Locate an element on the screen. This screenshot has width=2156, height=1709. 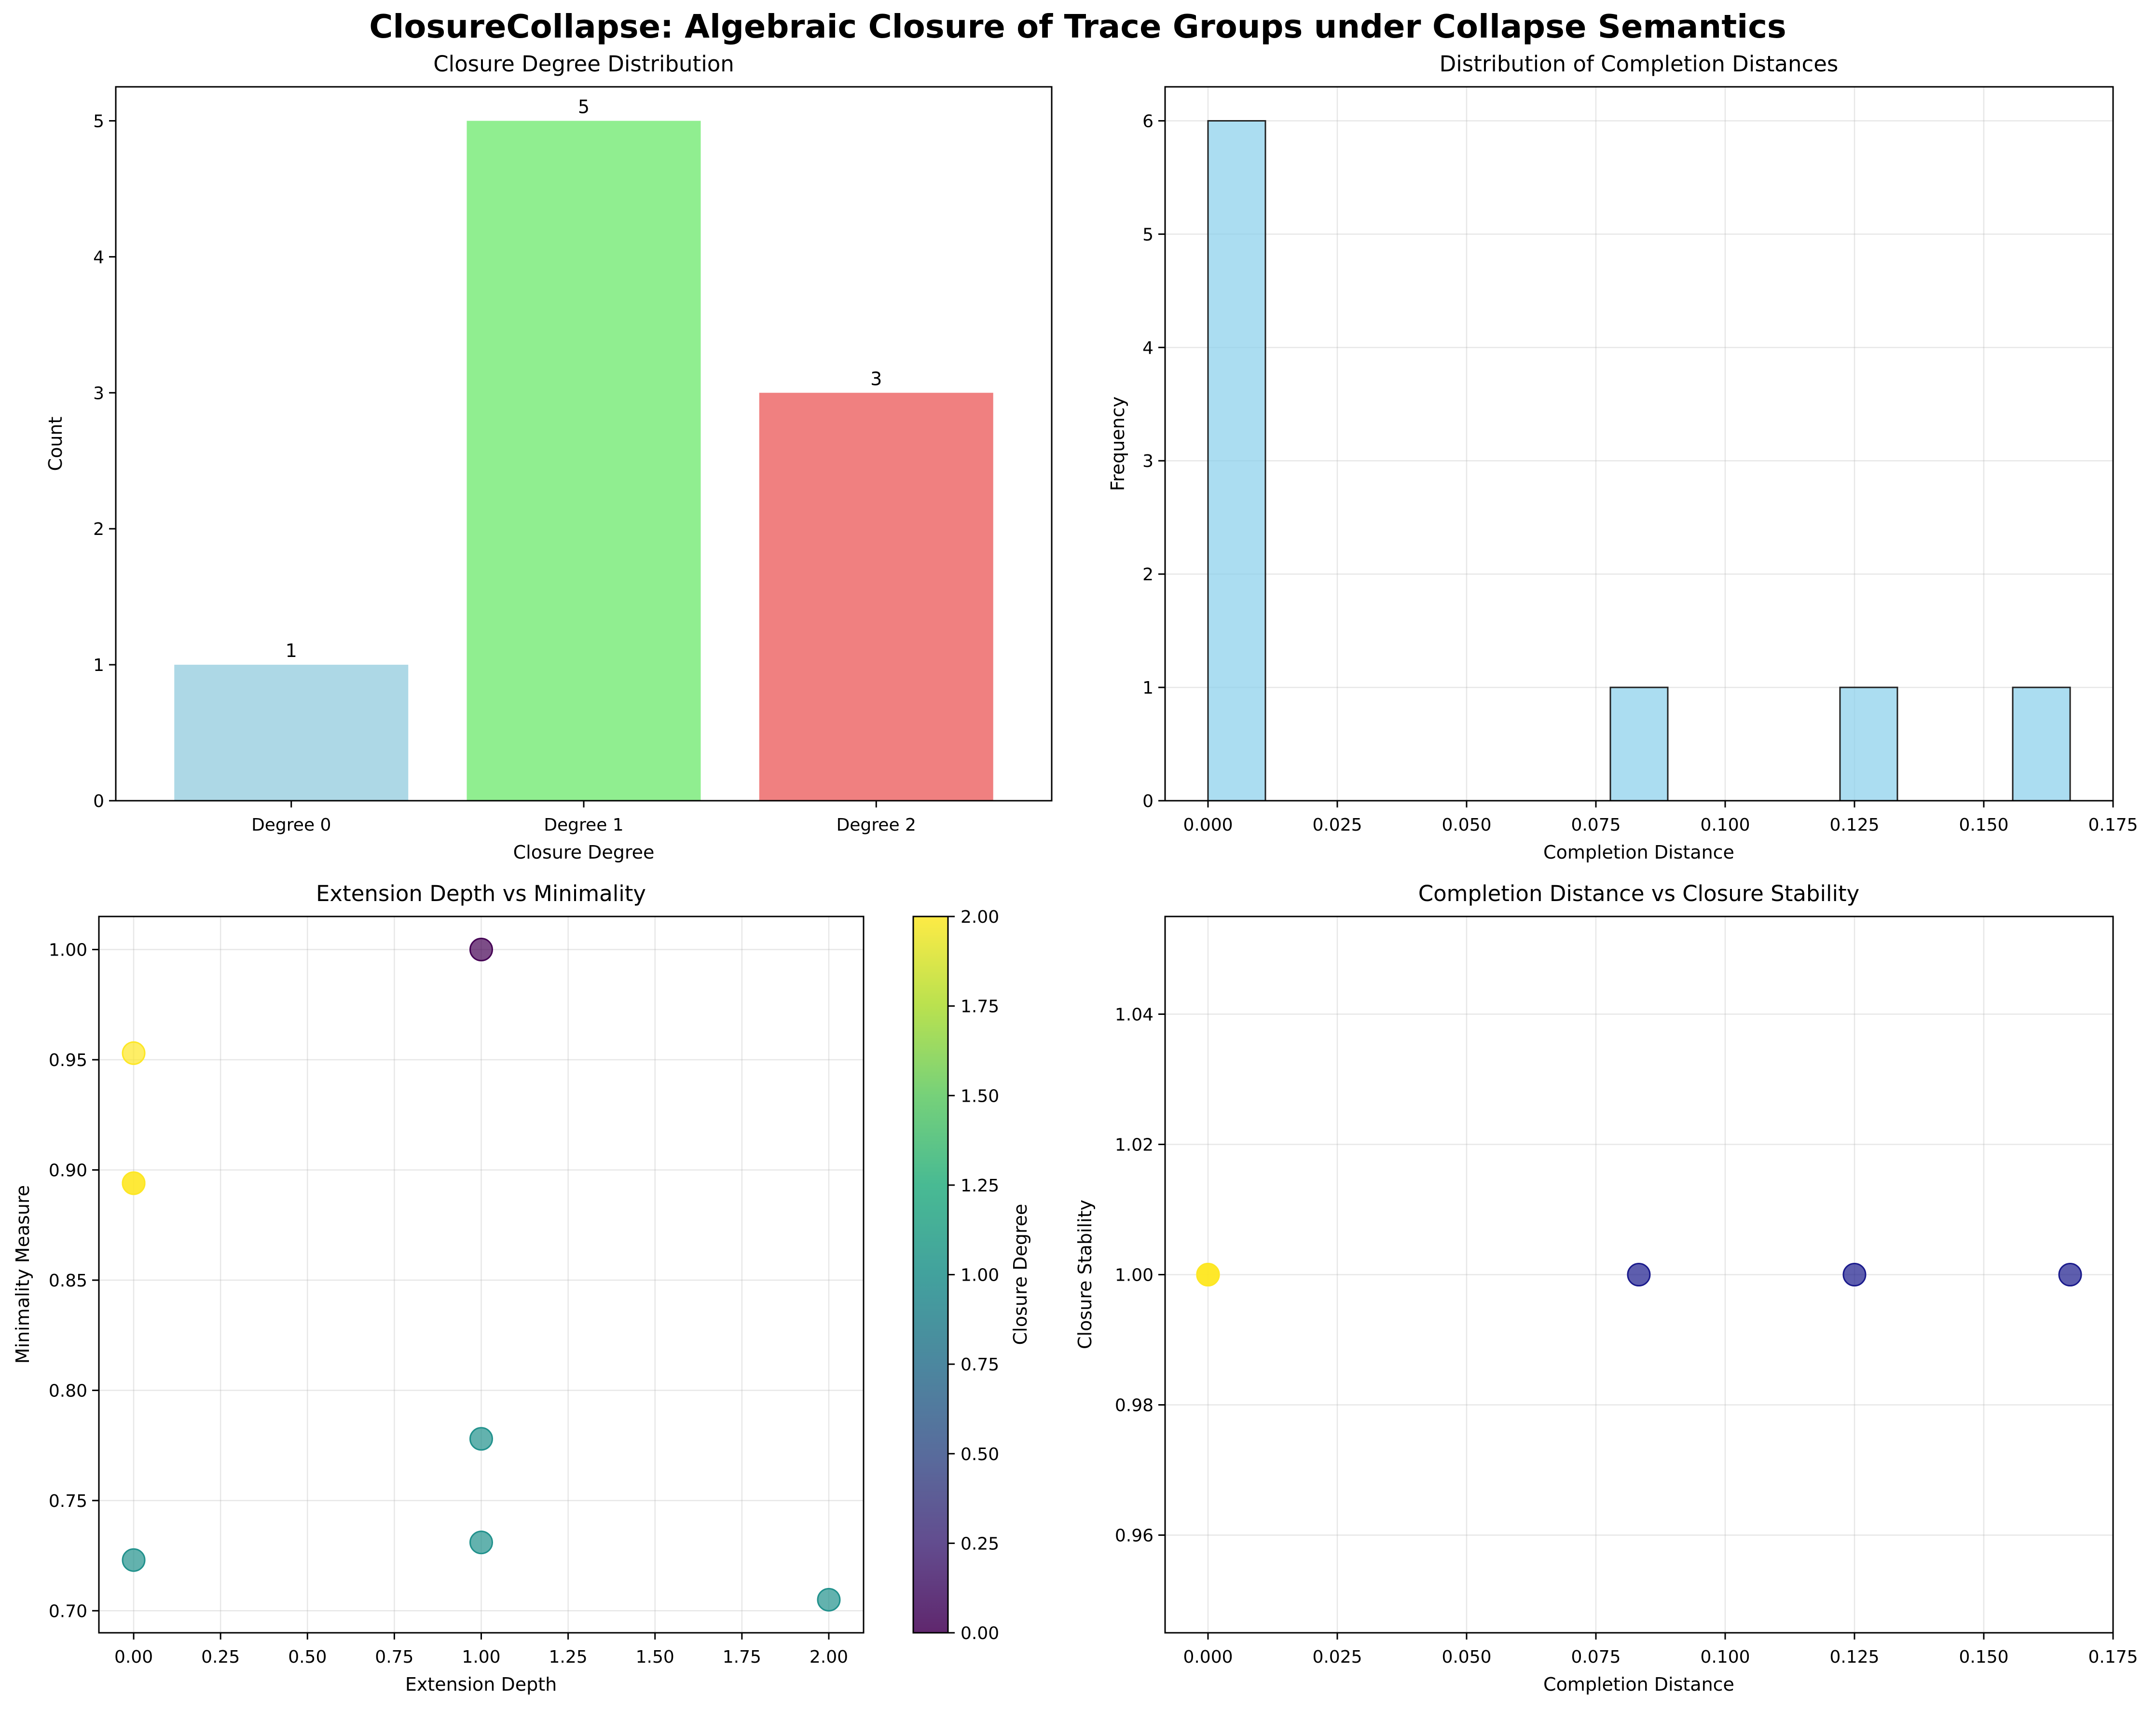
p4-ytick-label: 0.96 is located at coordinates (1135, 1536).